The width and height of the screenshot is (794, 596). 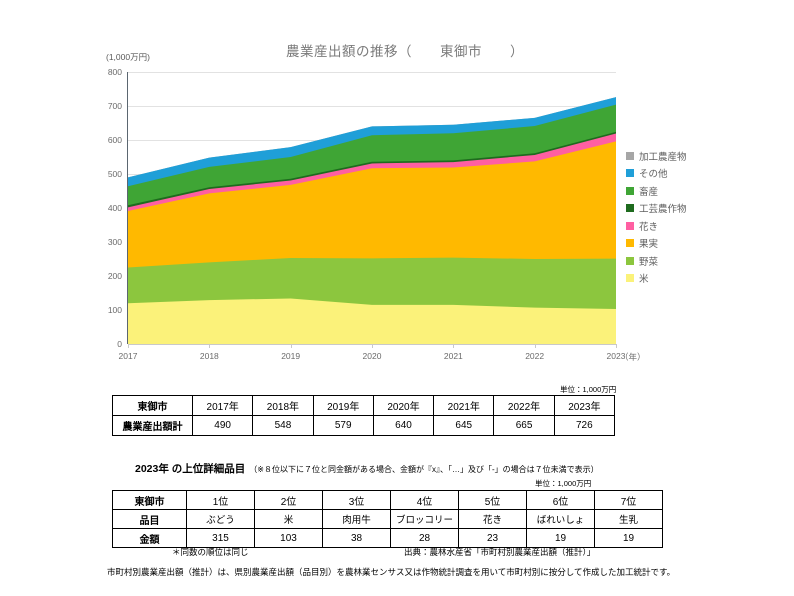 I want to click on y-axis-line, so click(x=127, y=208).